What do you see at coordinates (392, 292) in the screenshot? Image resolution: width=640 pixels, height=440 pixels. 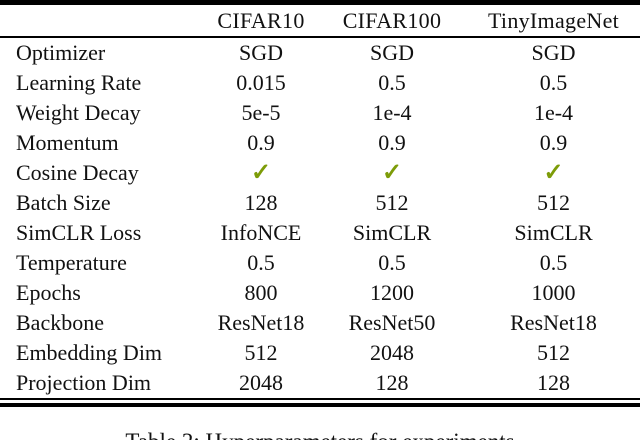 I see `cell-value: 1200` at bounding box center [392, 292].